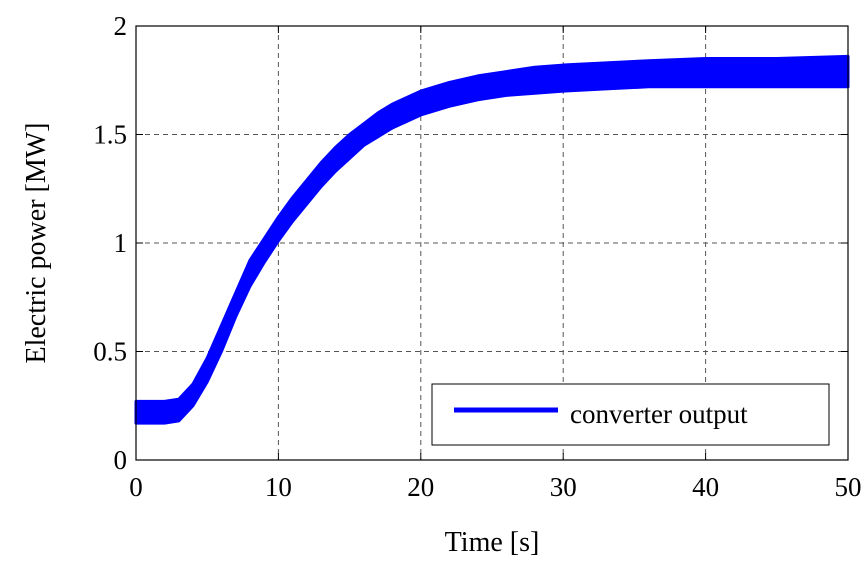  What do you see at coordinates (121, 243) in the screenshot?
I see `y-tick-label: 1` at bounding box center [121, 243].